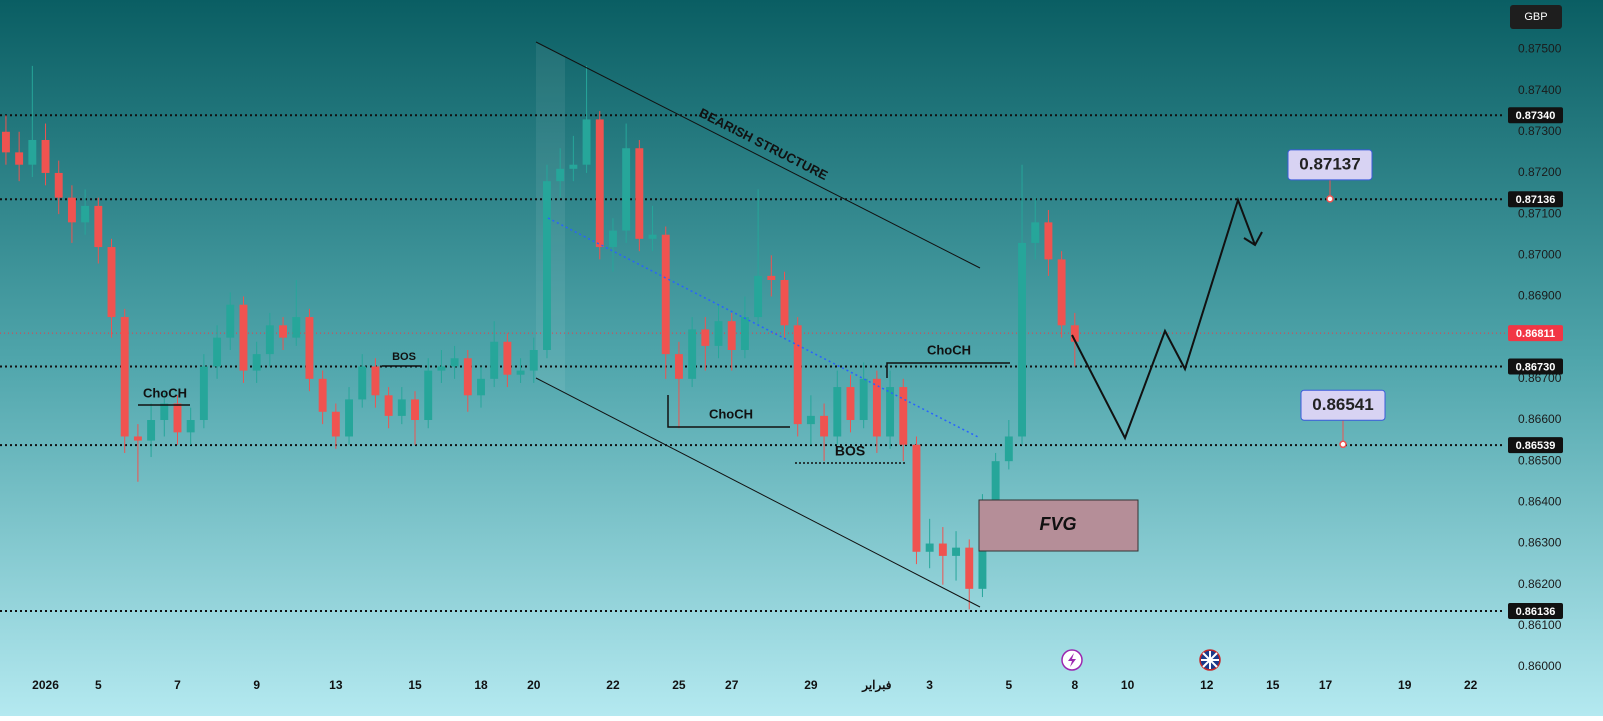 This screenshot has width=1603, height=721. Describe the element at coordinates (98, 685) in the screenshot. I see `x-tick-label: 5` at that location.